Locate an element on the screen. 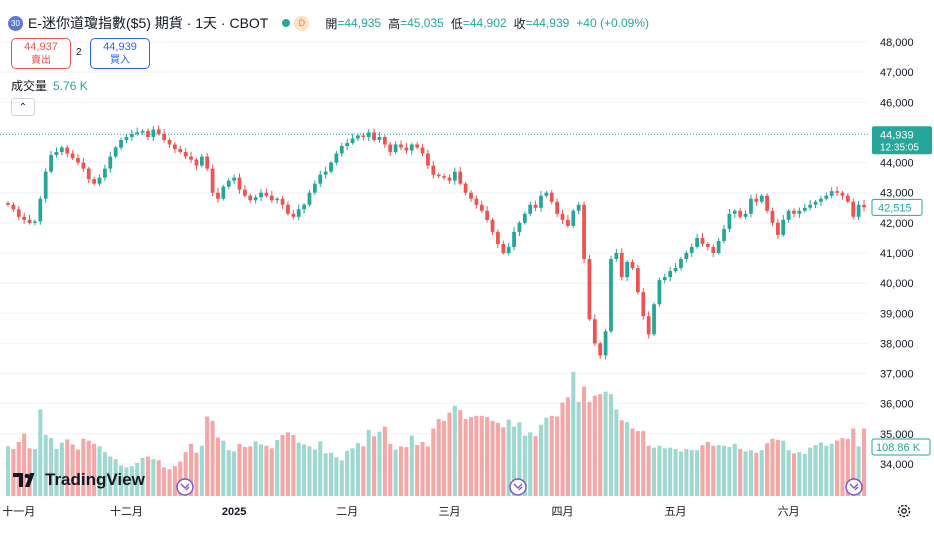  y-tick-label: 47,000 is located at coordinates (897, 73).